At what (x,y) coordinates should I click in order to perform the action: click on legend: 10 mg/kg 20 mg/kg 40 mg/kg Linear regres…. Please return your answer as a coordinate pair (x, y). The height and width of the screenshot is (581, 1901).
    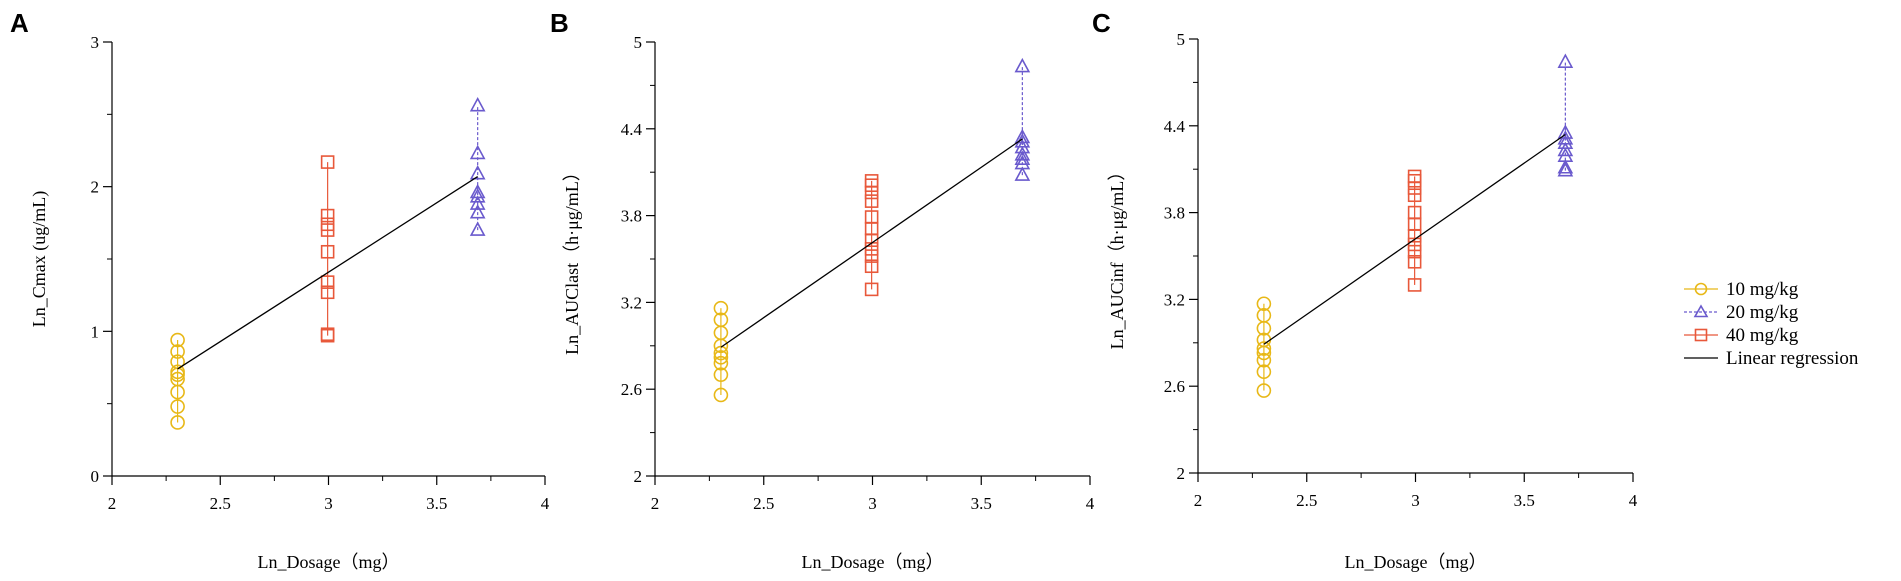
    Looking at the image, I should click on (1771, 324).